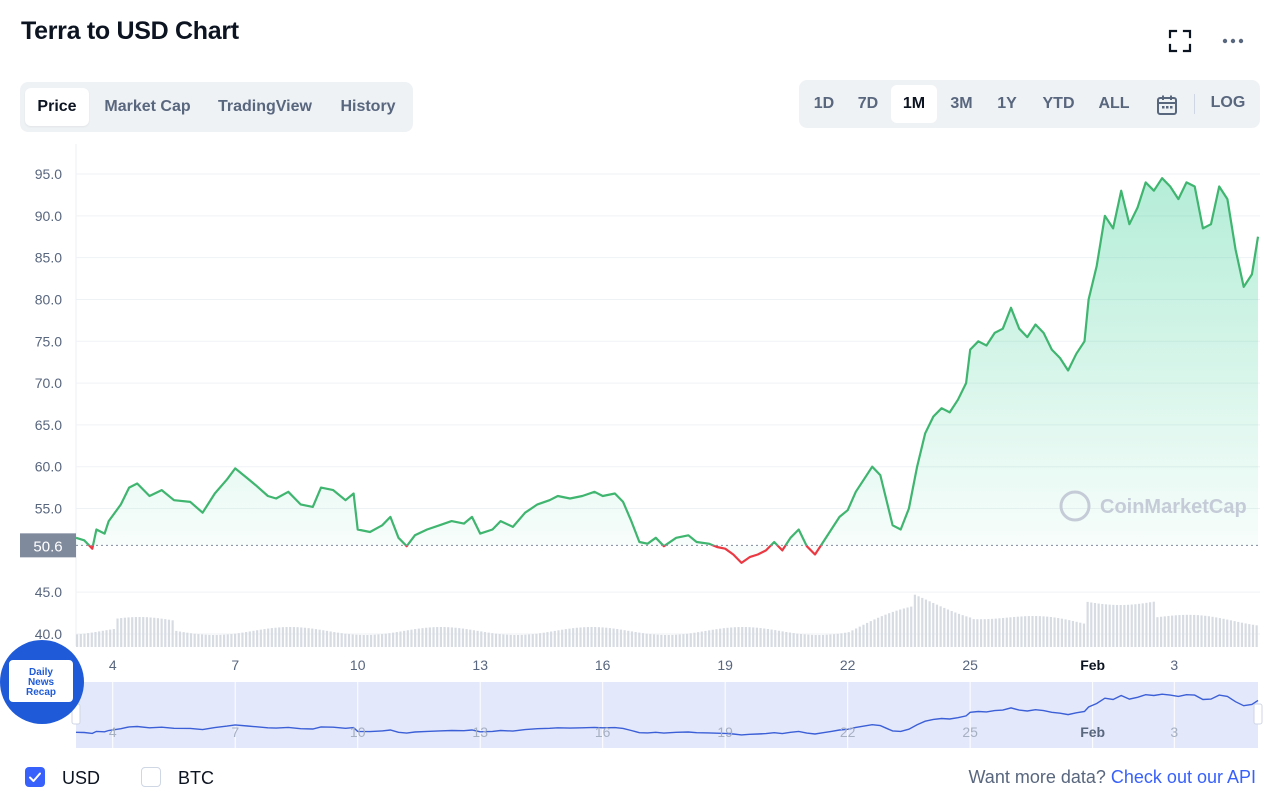 The width and height of the screenshot is (1280, 810). What do you see at coordinates (1233, 41) in the screenshot?
I see `more-dots-icon` at bounding box center [1233, 41].